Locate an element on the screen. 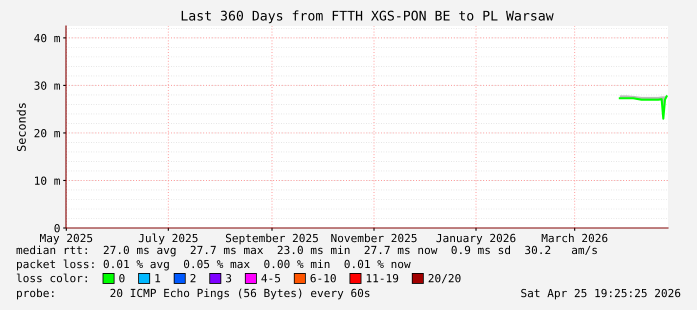 This screenshot has height=310, width=697. x-tick-label: May 2025 is located at coordinates (66, 239).